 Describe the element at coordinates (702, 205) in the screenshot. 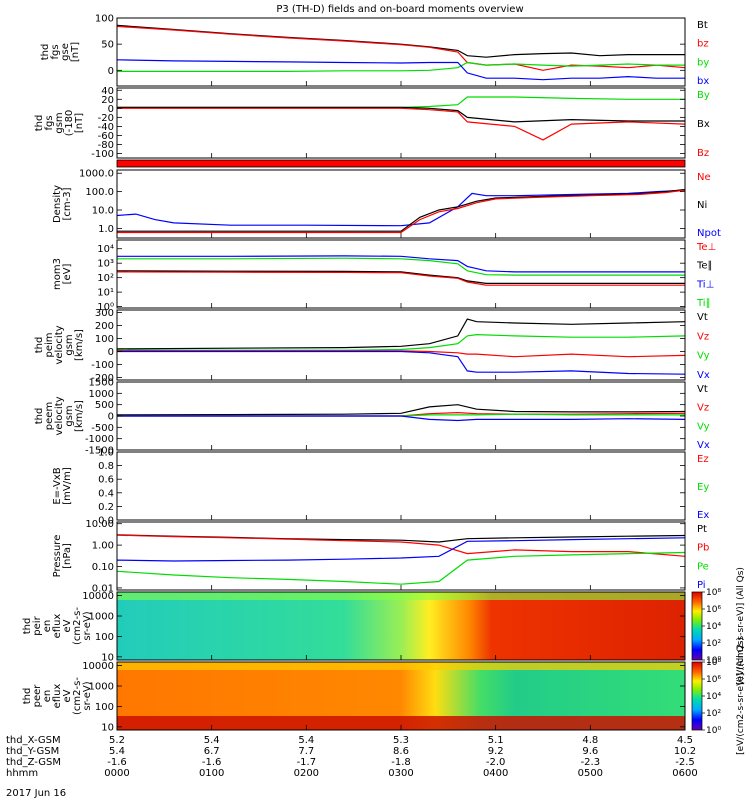

I see `legend-ni: Ni` at that location.